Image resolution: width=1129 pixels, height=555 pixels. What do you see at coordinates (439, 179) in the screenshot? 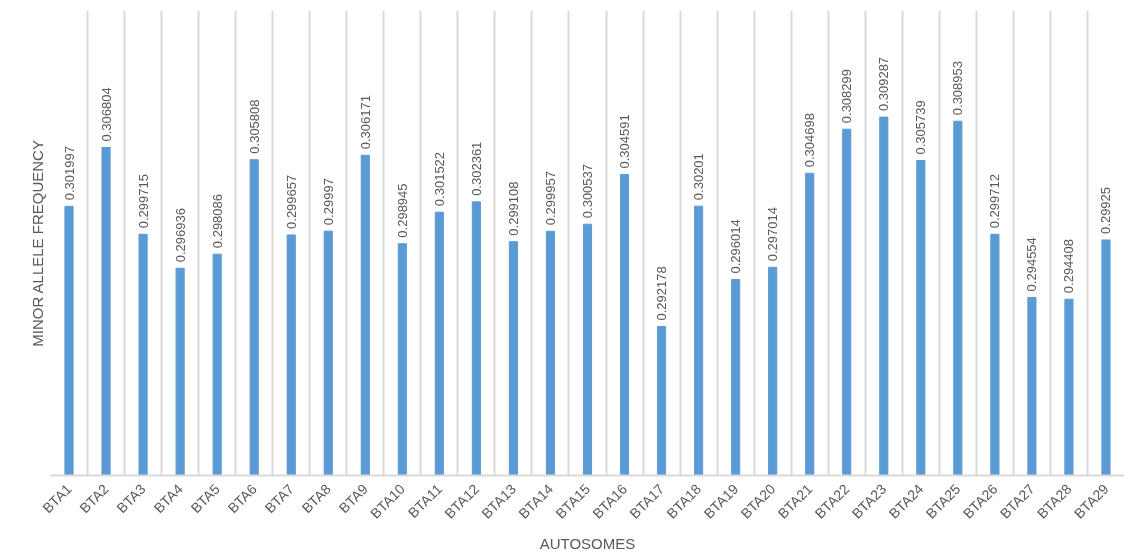
I see `data-label: 0.301522` at bounding box center [439, 179].